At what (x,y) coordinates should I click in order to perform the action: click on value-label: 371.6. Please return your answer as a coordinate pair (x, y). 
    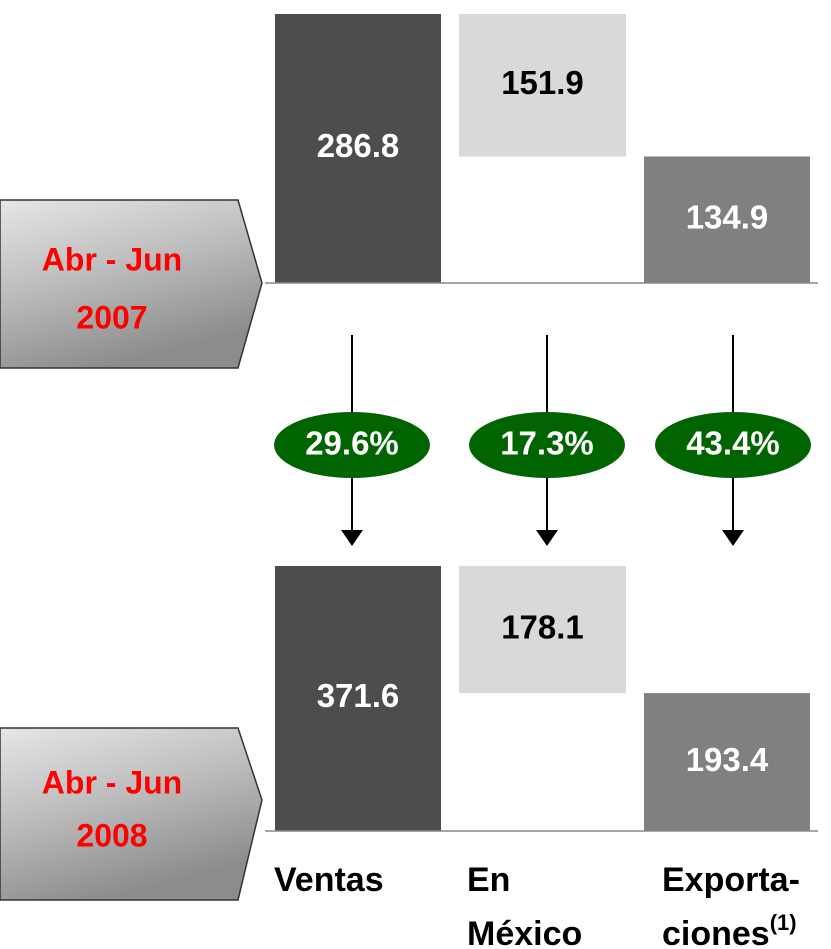
    Looking at the image, I should click on (358, 695).